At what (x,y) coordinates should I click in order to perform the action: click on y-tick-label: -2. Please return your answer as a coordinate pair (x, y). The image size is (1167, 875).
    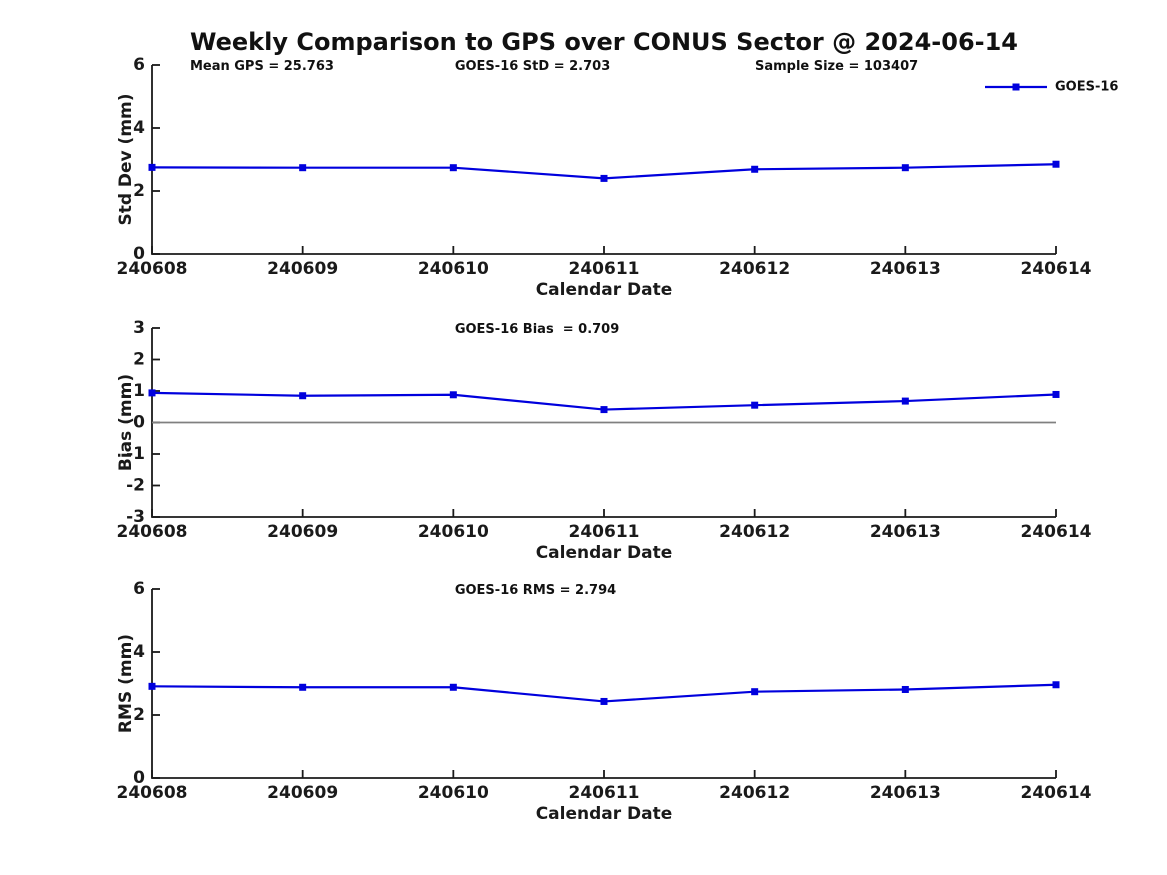
    Looking at the image, I should click on (135, 486).